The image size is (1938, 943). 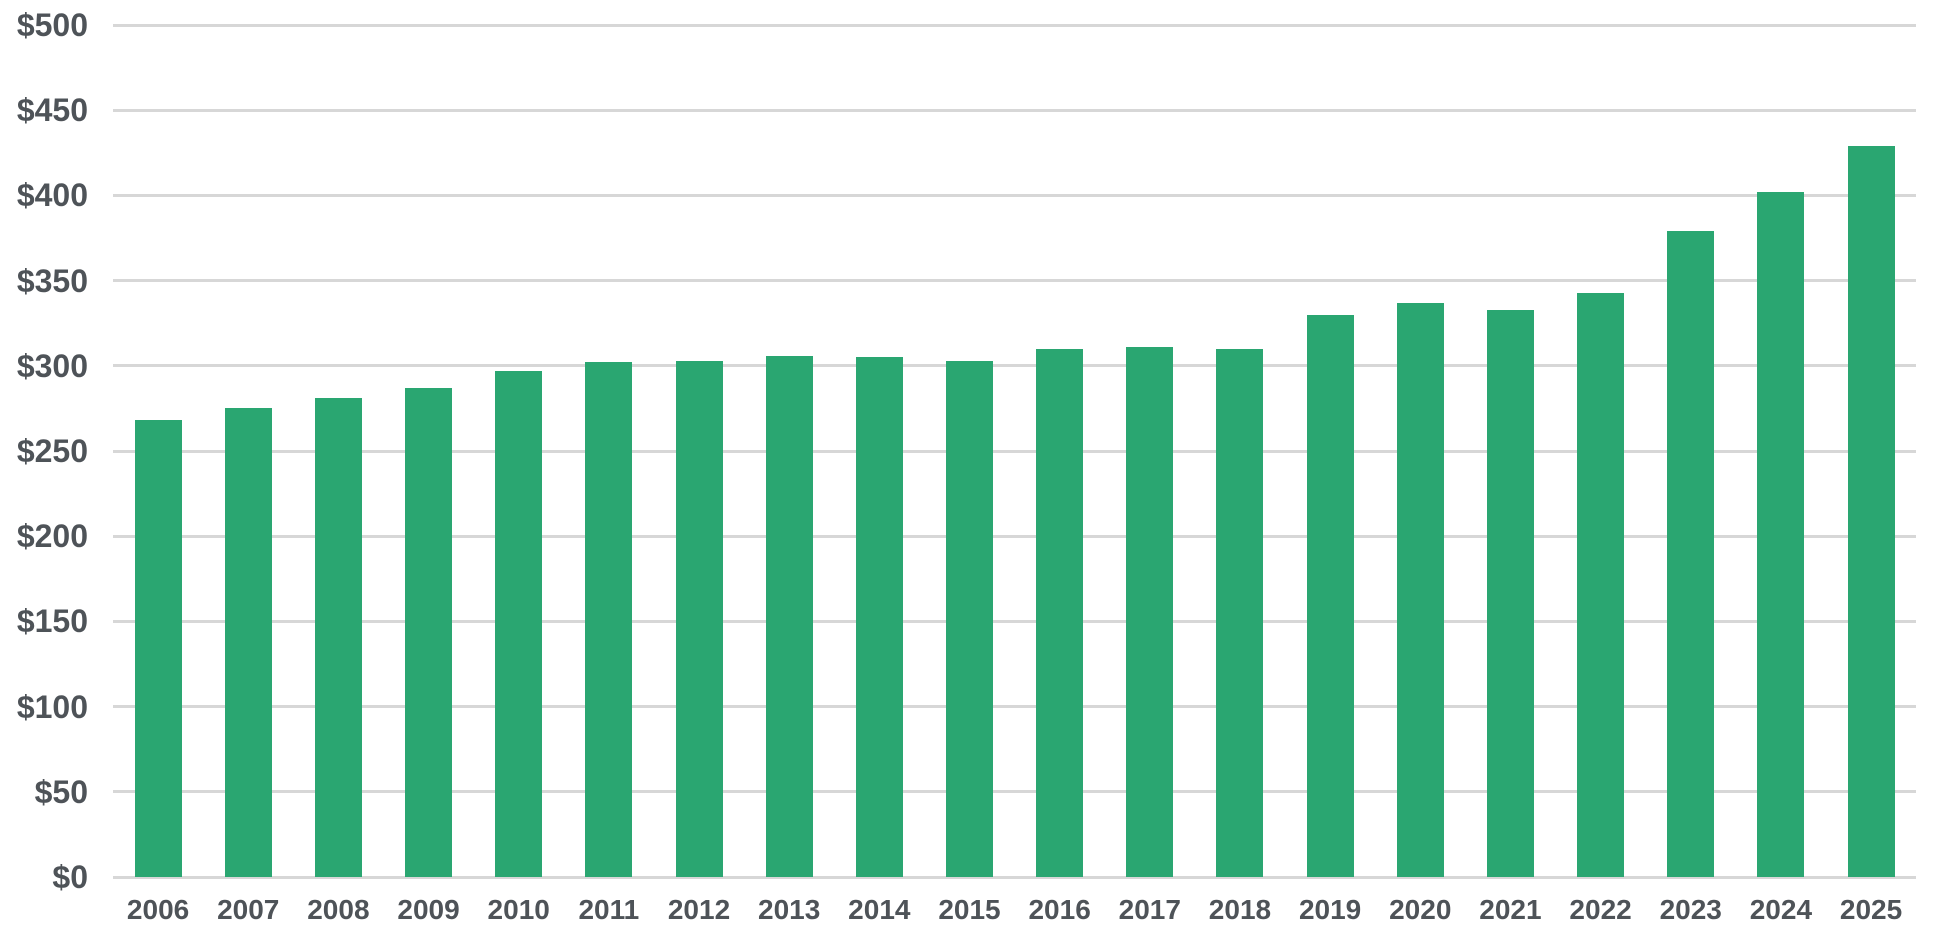 I want to click on bar-2014, so click(x=879, y=617).